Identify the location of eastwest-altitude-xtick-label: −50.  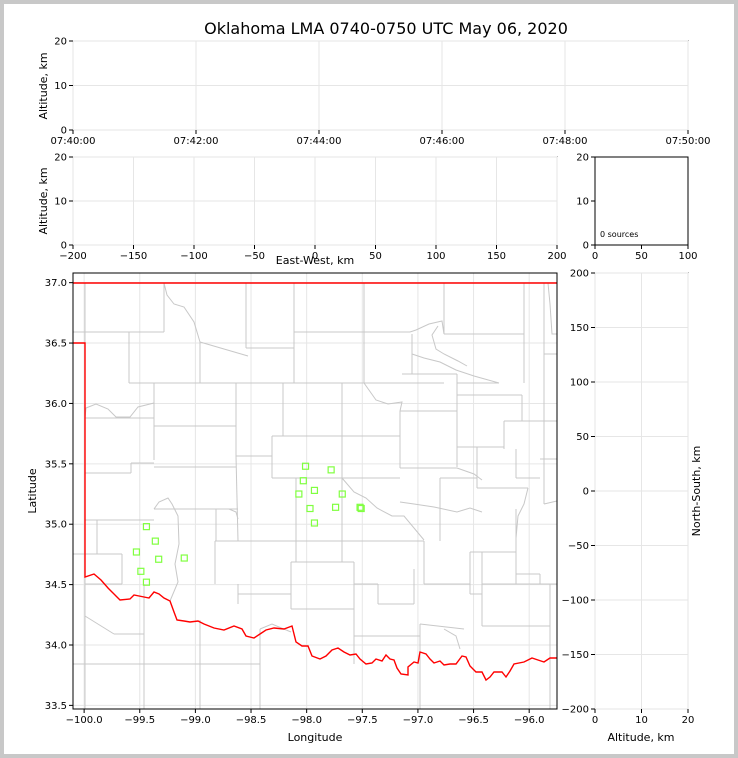
(254, 256).